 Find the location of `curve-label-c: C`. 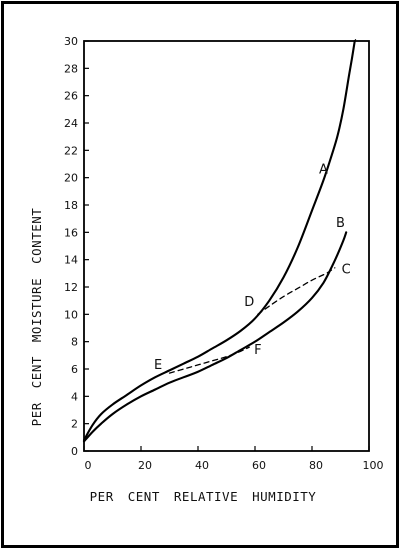

curve-label-c: C is located at coordinates (346, 269).